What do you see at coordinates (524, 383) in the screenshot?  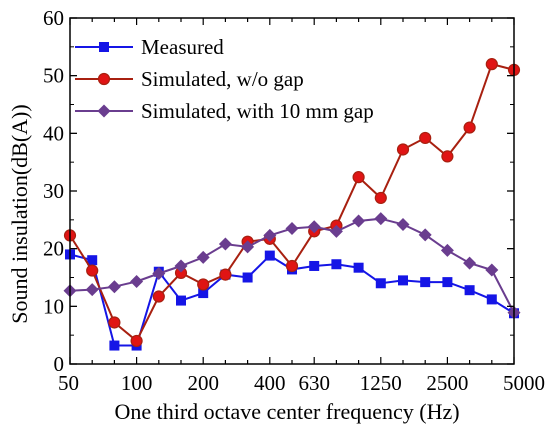 I see `x-tick-label: 5000` at bounding box center [524, 383].